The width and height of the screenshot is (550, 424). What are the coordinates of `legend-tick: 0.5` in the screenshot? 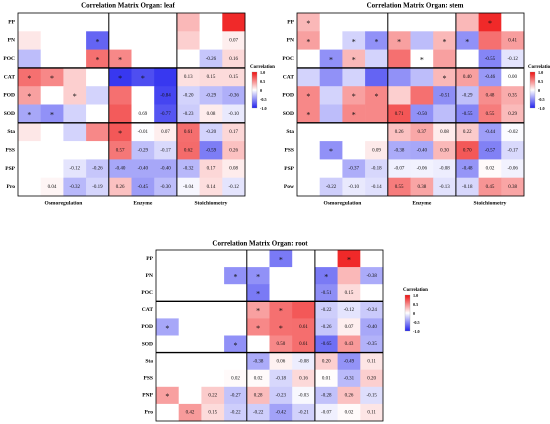 It's located at (540, 81).